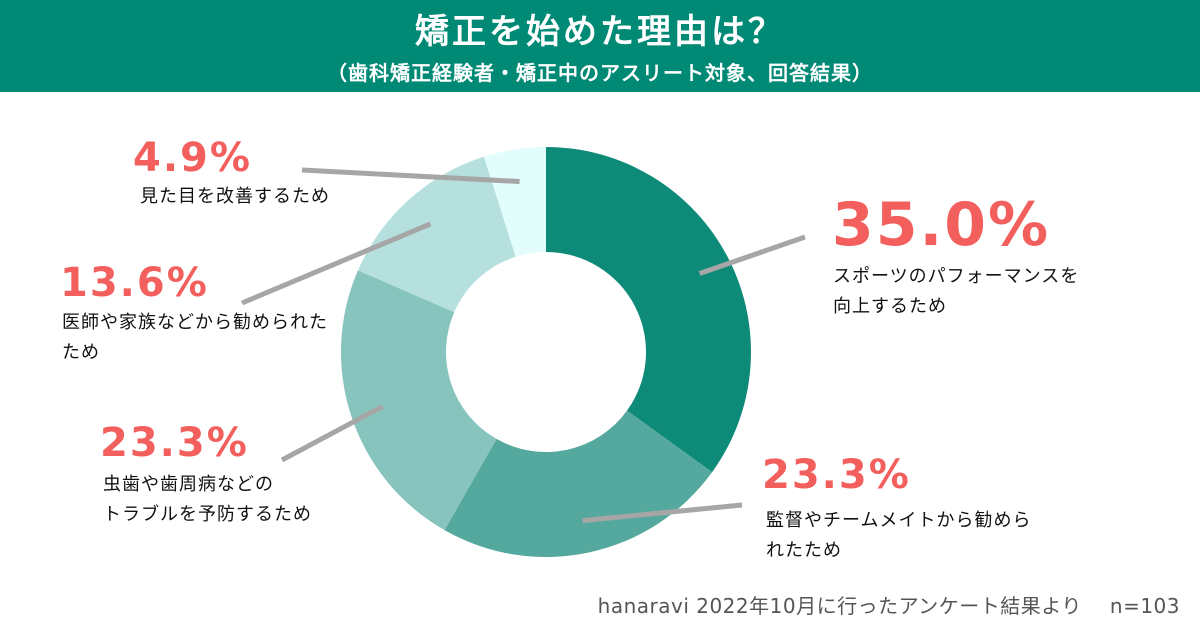  What do you see at coordinates (174, 443) in the screenshot?
I see `value-label-prevention: 23.3%` at bounding box center [174, 443].